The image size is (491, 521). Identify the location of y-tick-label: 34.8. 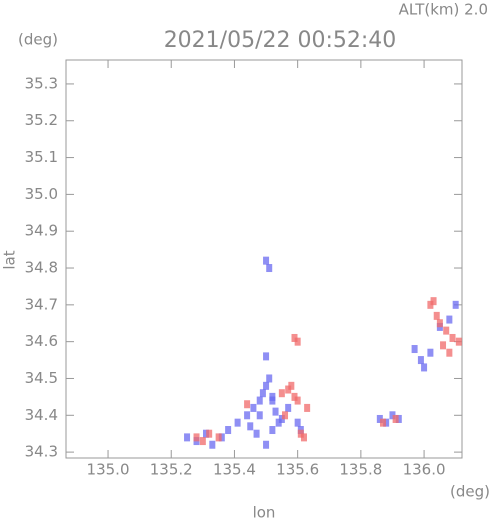
(41, 268).